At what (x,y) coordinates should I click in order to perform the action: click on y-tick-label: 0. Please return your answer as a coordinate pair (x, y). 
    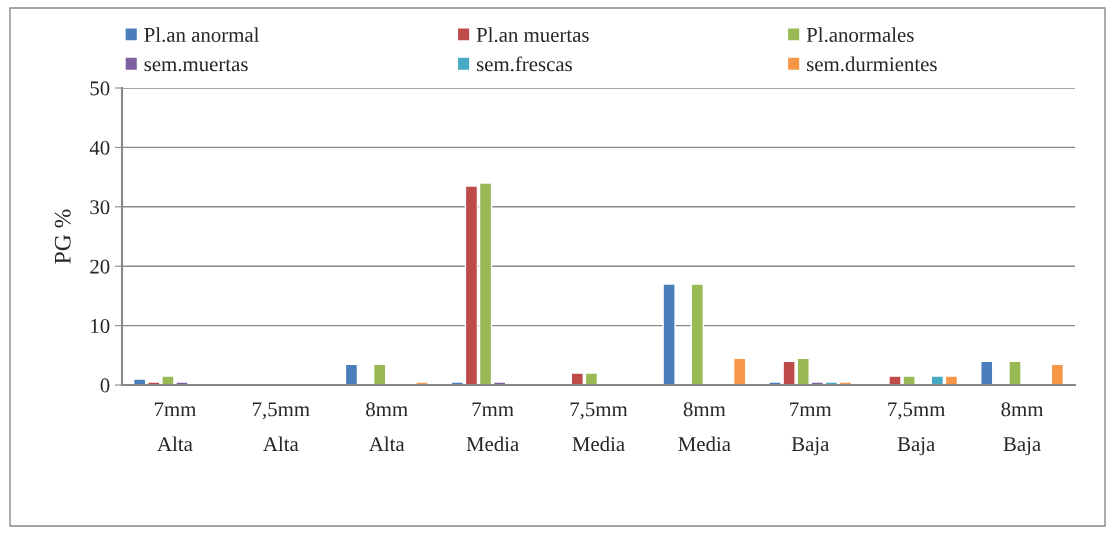
    Looking at the image, I should click on (105, 385).